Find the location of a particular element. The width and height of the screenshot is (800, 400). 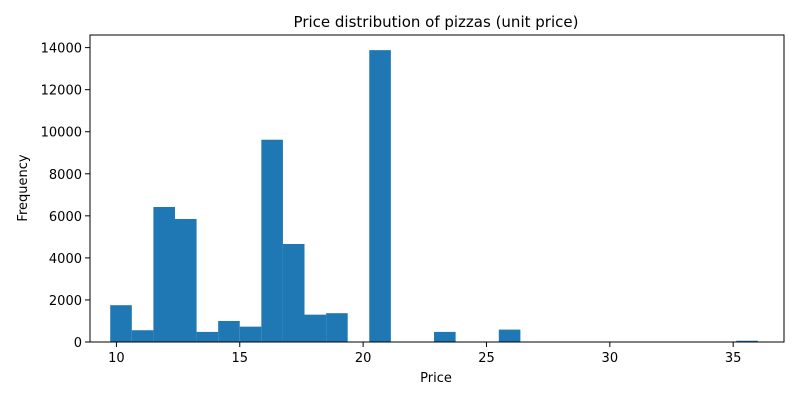

y-axis-label: Frequency is located at coordinates (23, 187).